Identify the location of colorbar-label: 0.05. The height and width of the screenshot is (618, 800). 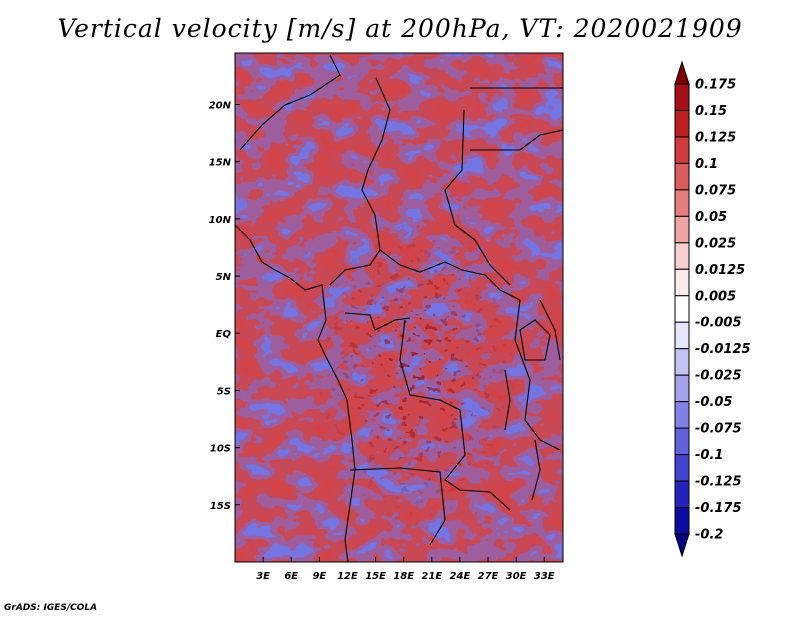
(711, 217).